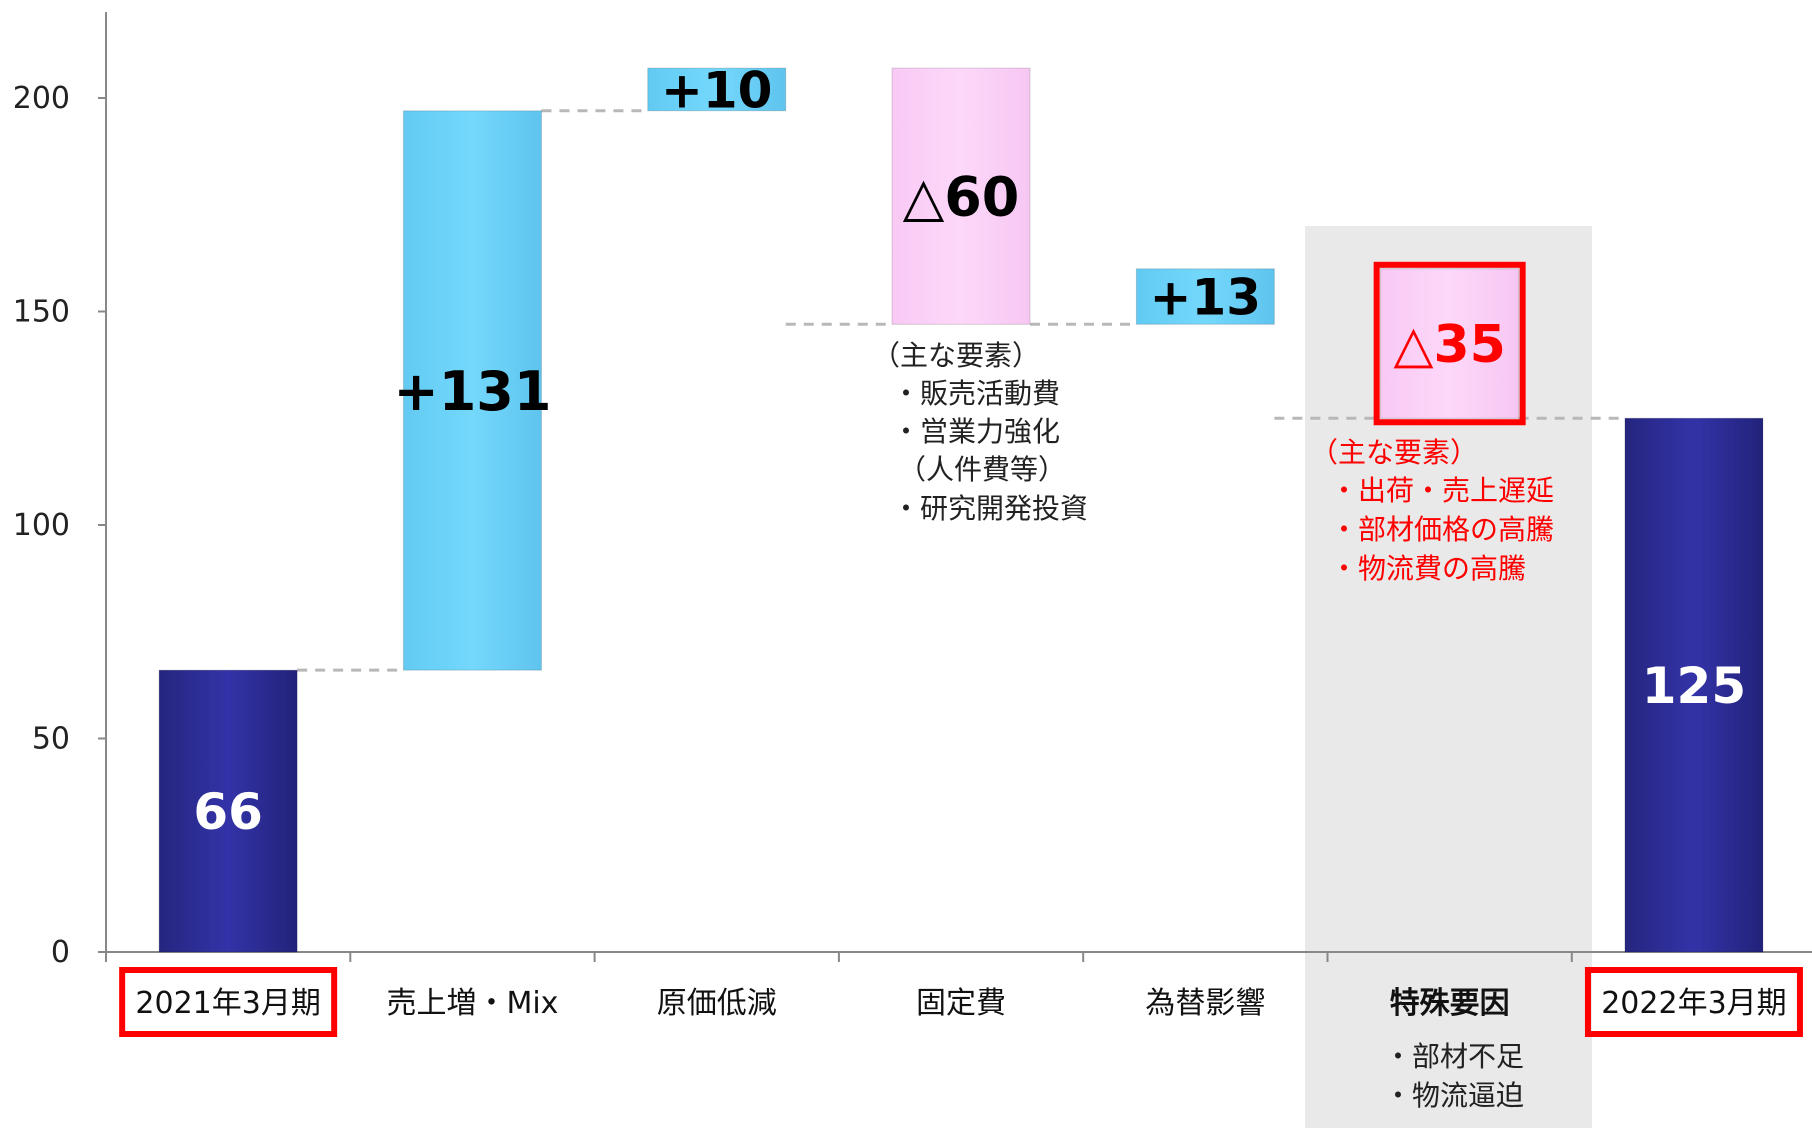 This screenshot has width=1812, height=1128. I want to click on bar-value-label: △60, so click(961, 197).